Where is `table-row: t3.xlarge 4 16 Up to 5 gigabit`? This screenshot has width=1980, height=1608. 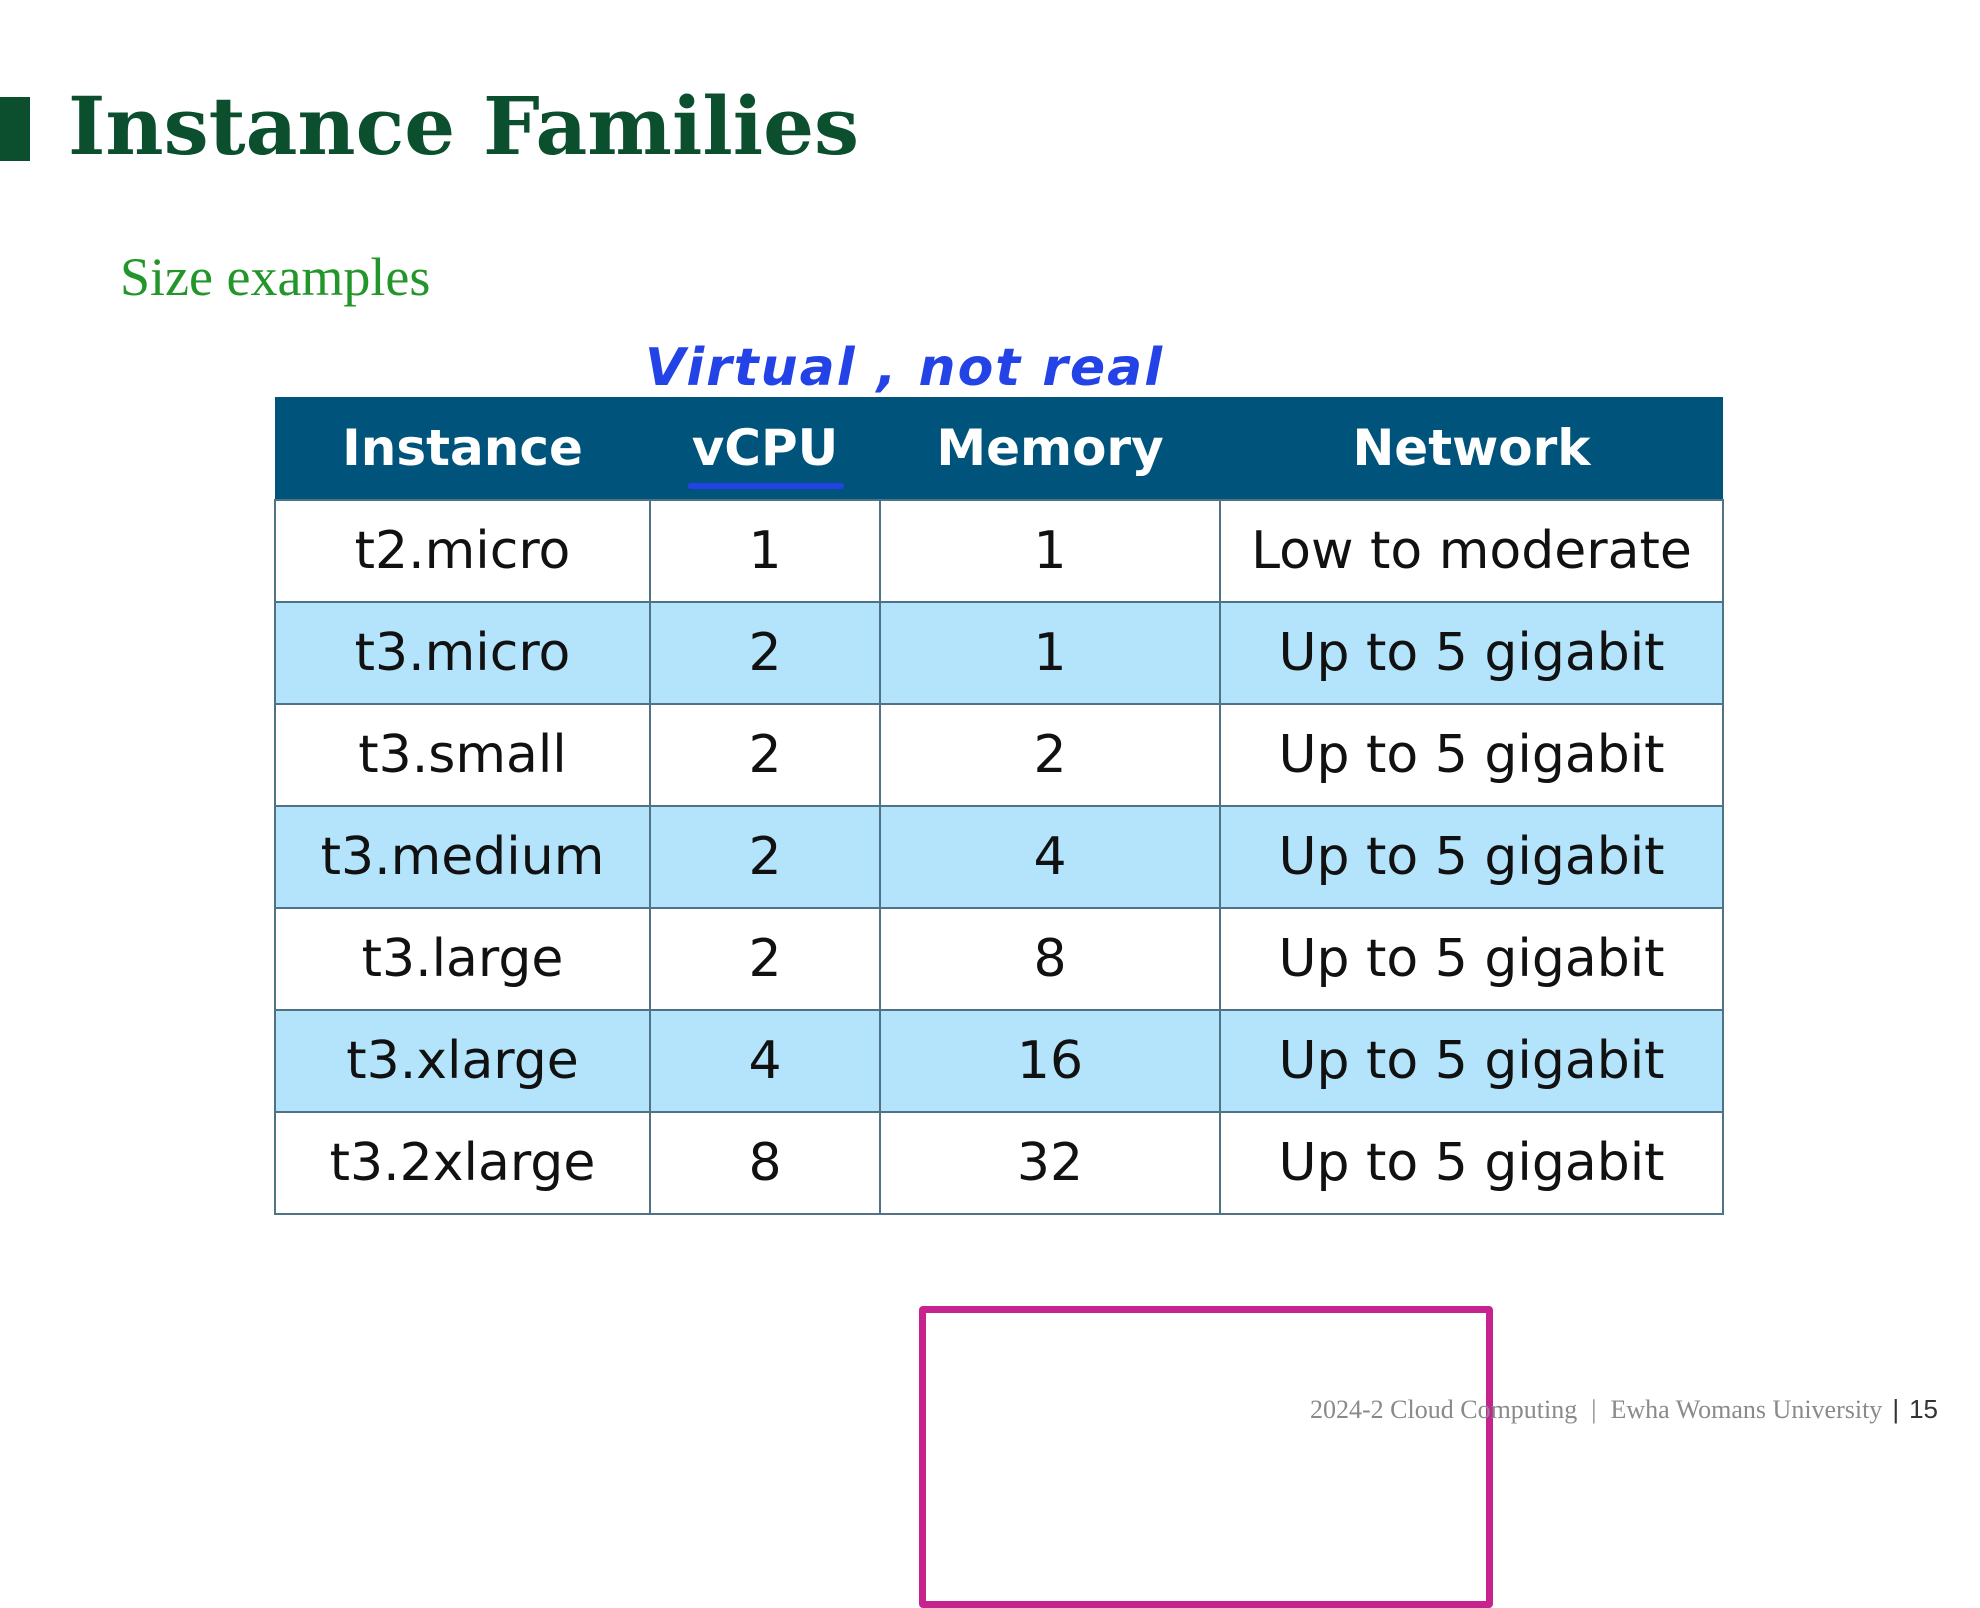 table-row: t3.xlarge 4 16 Up to 5 gigabit is located at coordinates (999, 1061).